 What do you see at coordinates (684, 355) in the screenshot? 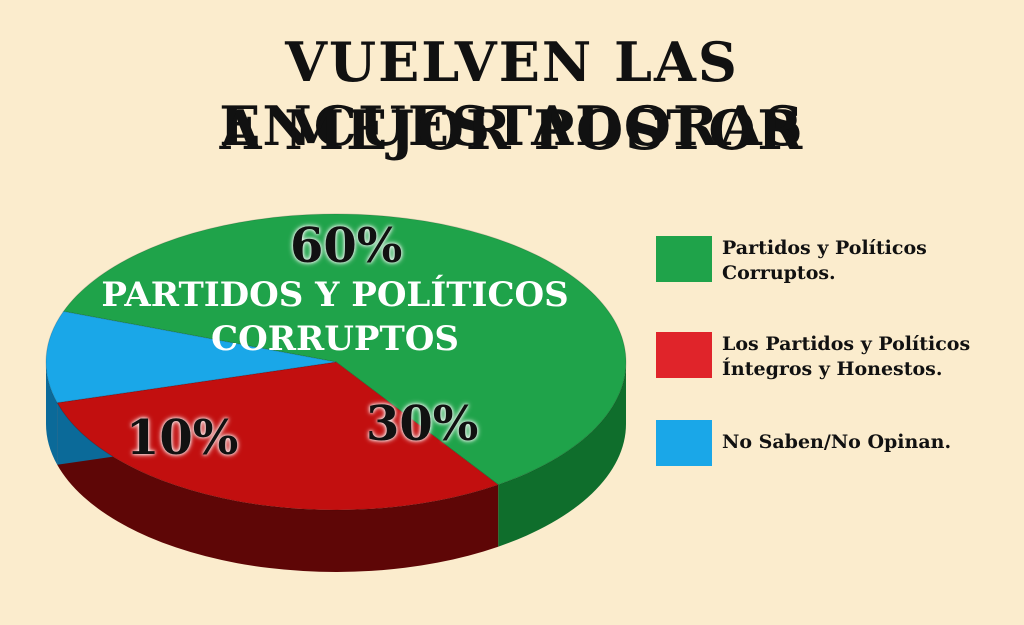
I see `legend-swatch-red` at bounding box center [684, 355].